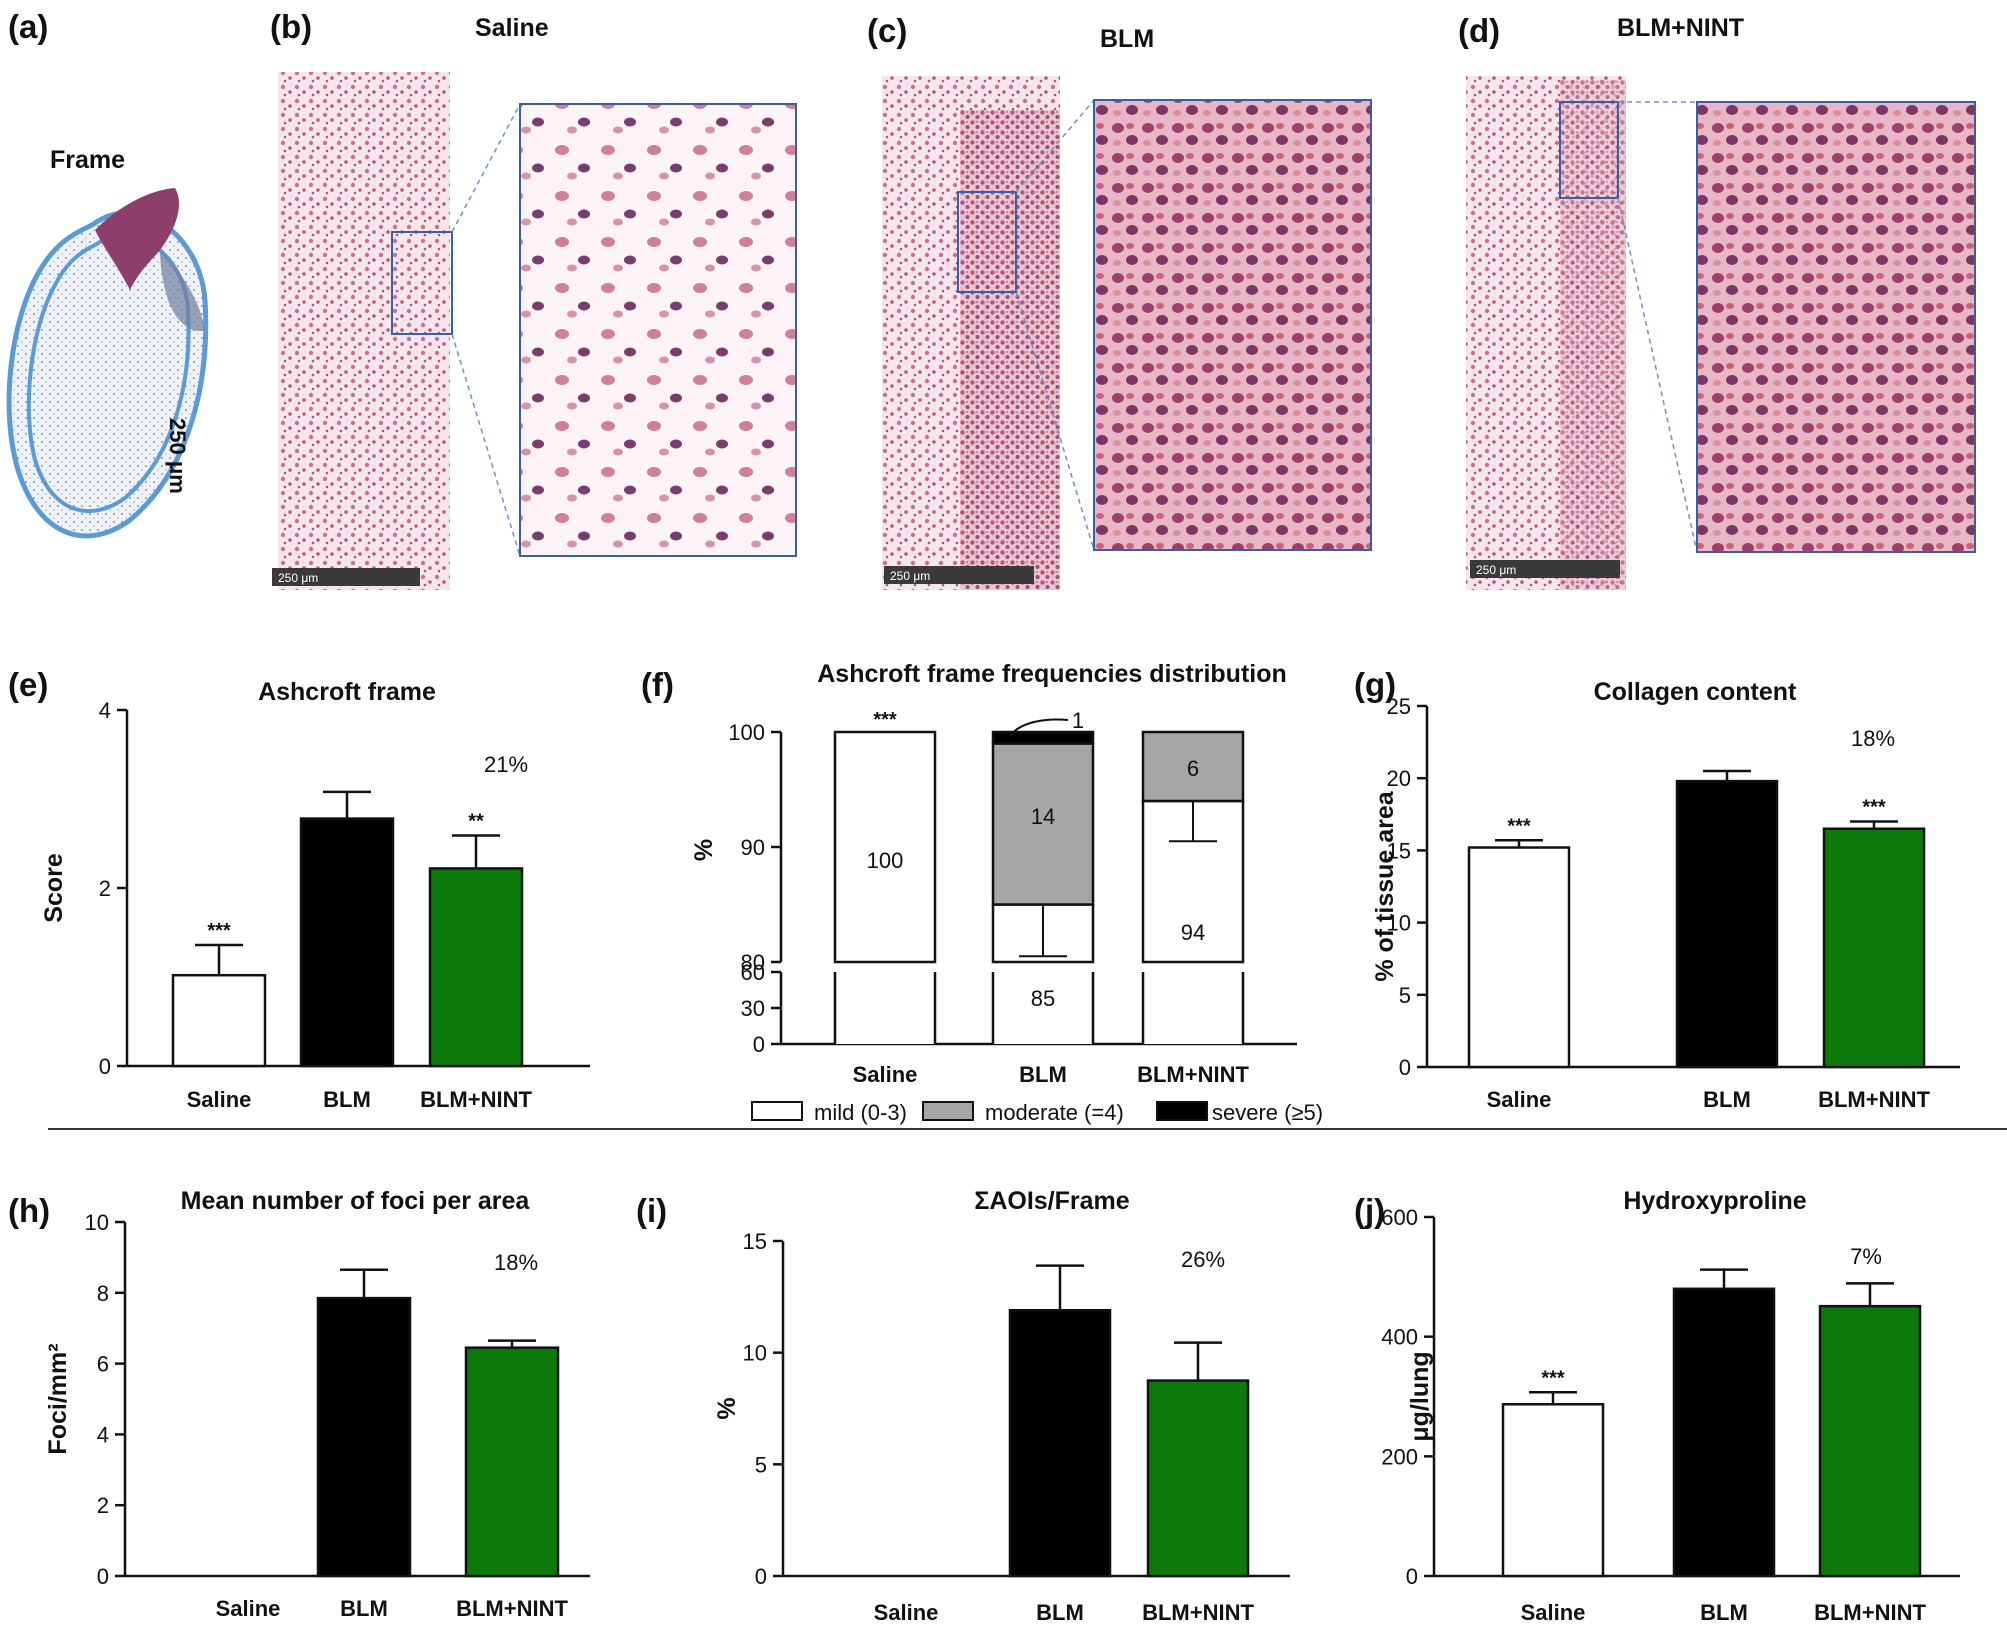 The image size is (2007, 1638). Describe the element at coordinates (1399, 1217) in the screenshot. I see `y-tick-label: 600` at that location.